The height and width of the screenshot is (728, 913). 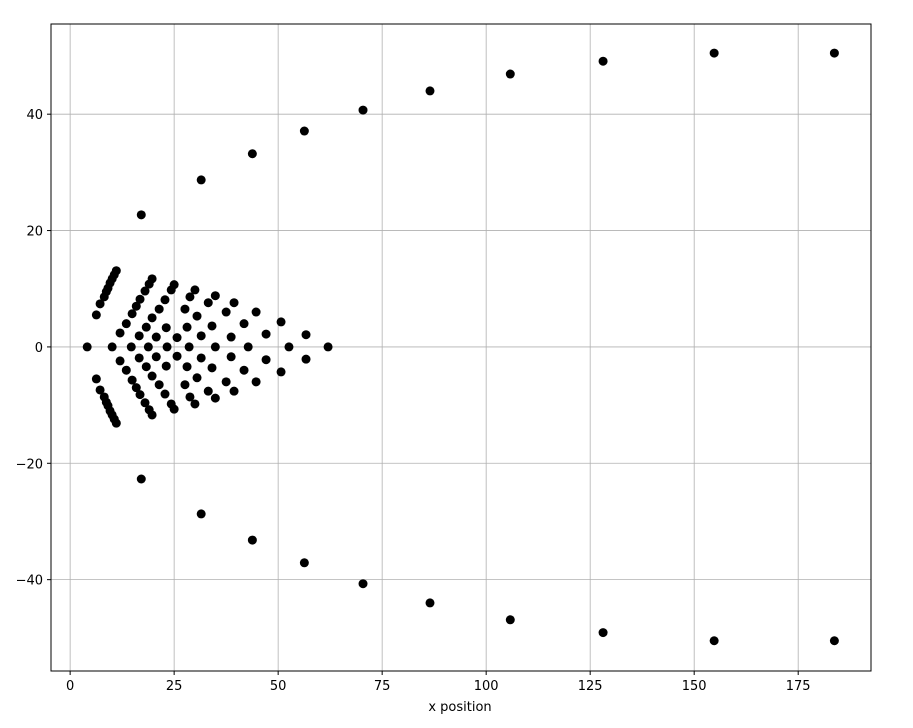 I want to click on x-tick-label: 50, so click(x=278, y=686).